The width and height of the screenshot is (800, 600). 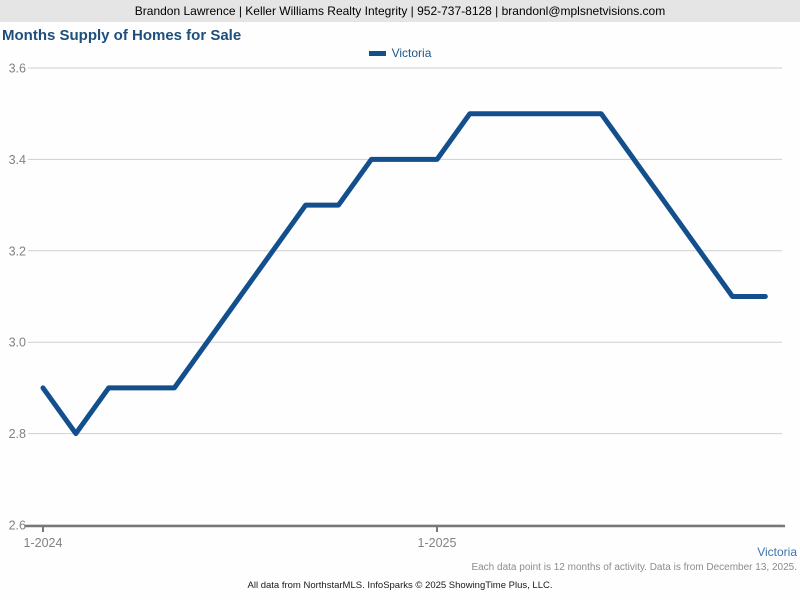 I want to click on svg-text: 3.2, so click(x=17, y=251).